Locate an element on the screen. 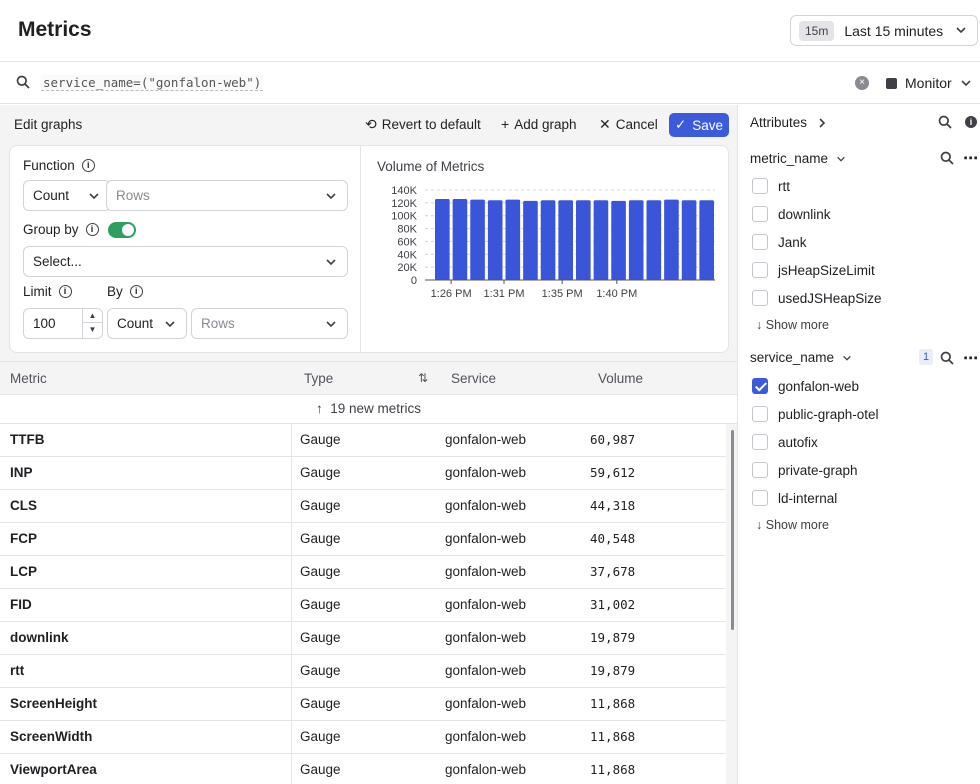 The width and height of the screenshot is (980, 784). new-metrics-banner: ↑ 19 new metrics is located at coordinates (368, 409).